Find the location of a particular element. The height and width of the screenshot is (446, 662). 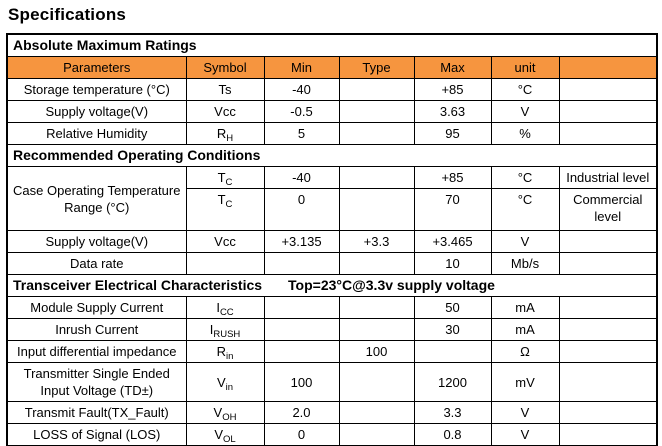

table-row: Module Supply Current ICC 50 mA is located at coordinates (332, 307).